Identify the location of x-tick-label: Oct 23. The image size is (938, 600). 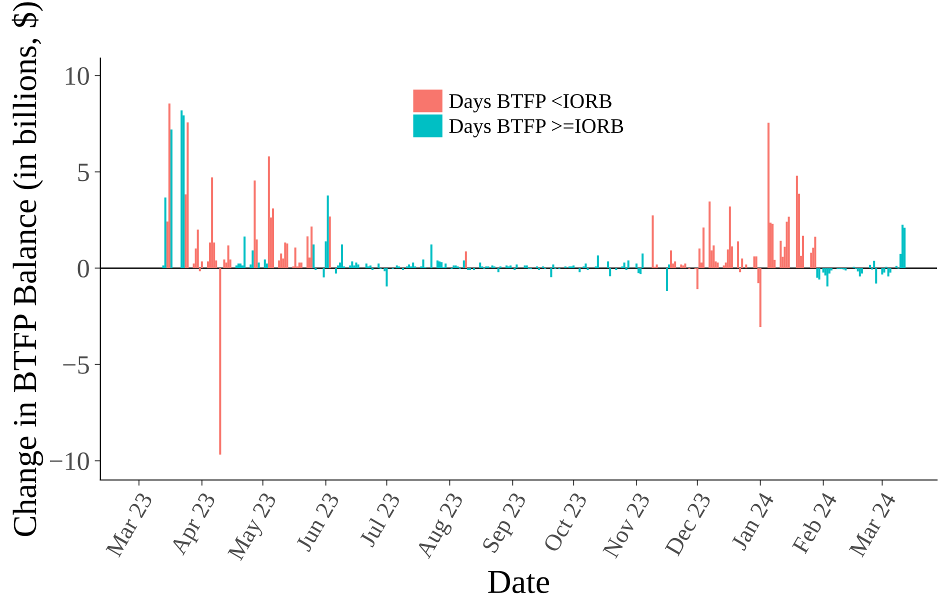
(565, 522).